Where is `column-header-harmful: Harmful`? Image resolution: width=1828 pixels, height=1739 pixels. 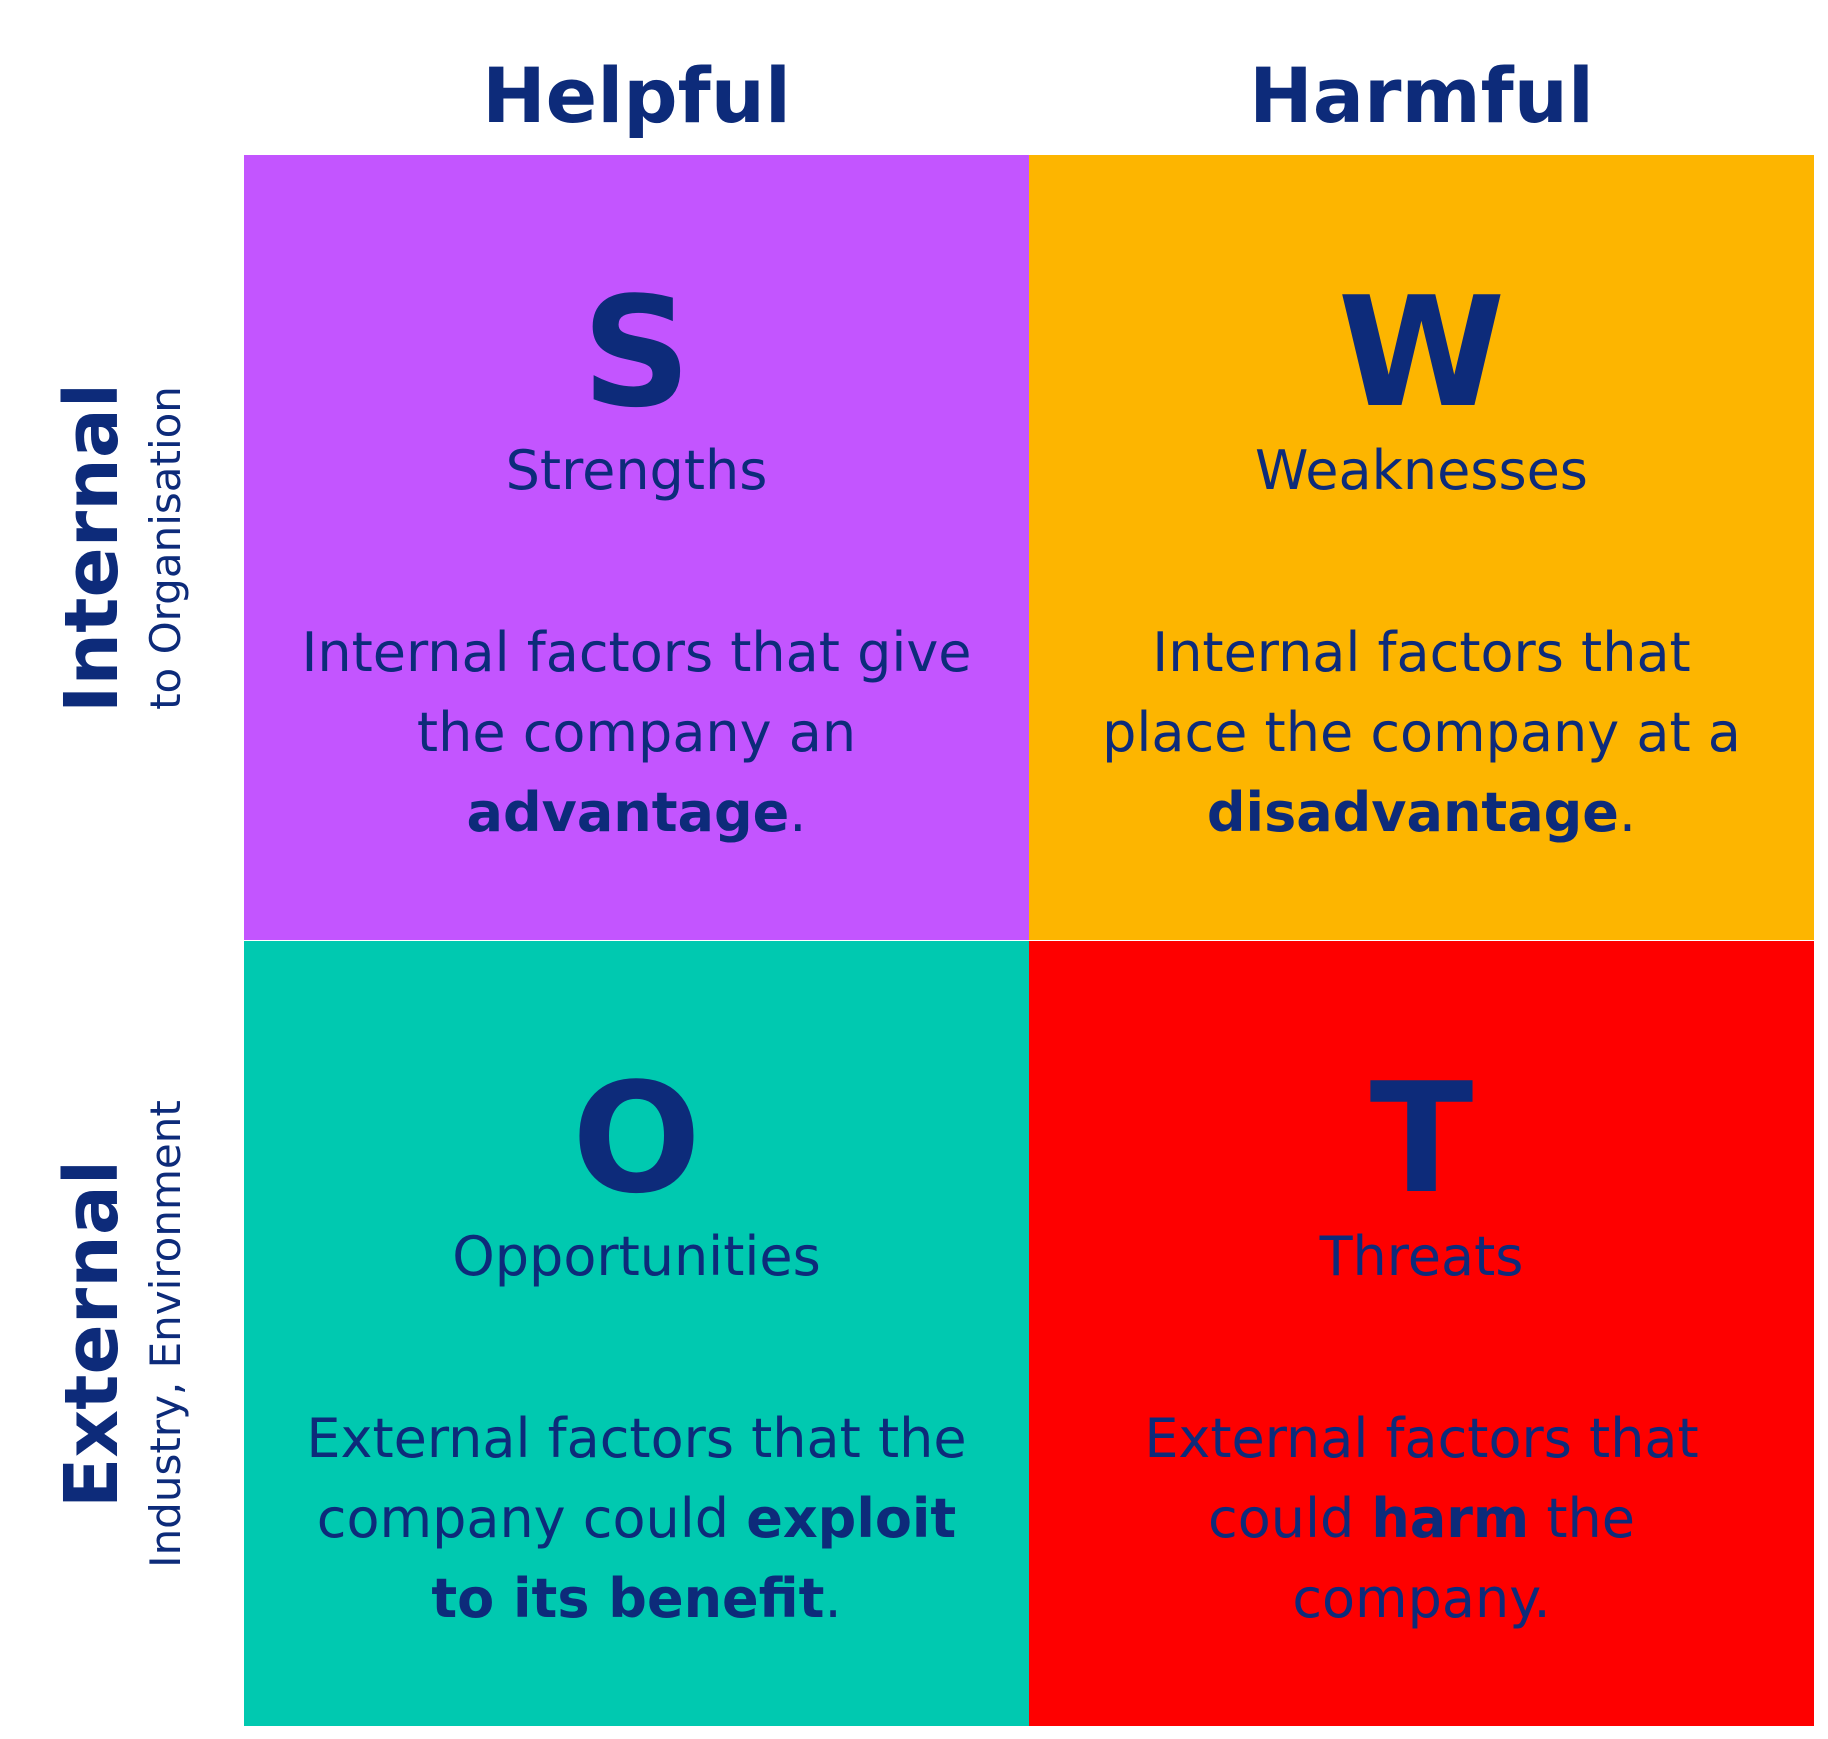
column-header-harmful: Harmful is located at coordinates (1421, 95).